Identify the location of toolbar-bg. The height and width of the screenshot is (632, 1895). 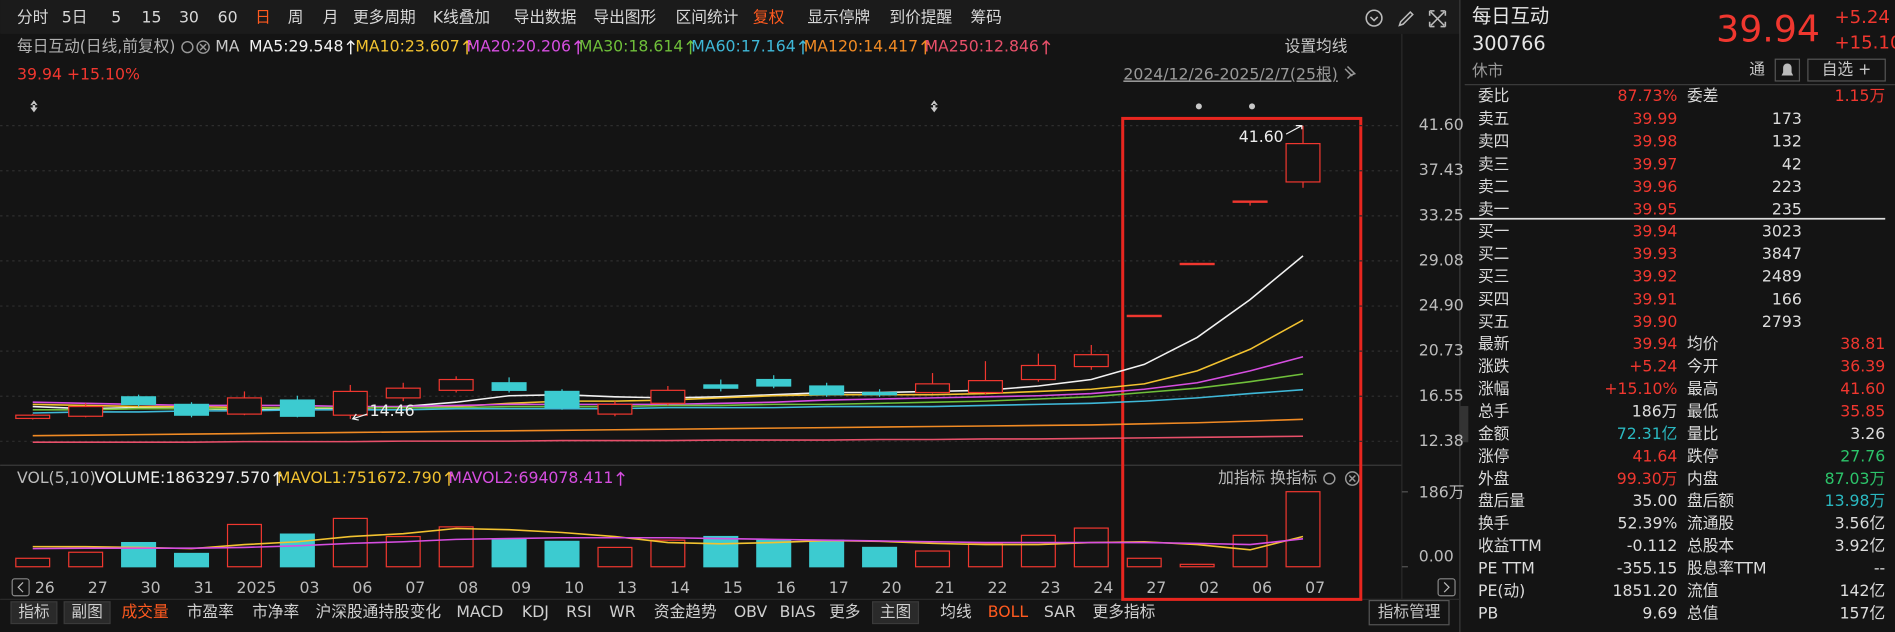
(730, 17).